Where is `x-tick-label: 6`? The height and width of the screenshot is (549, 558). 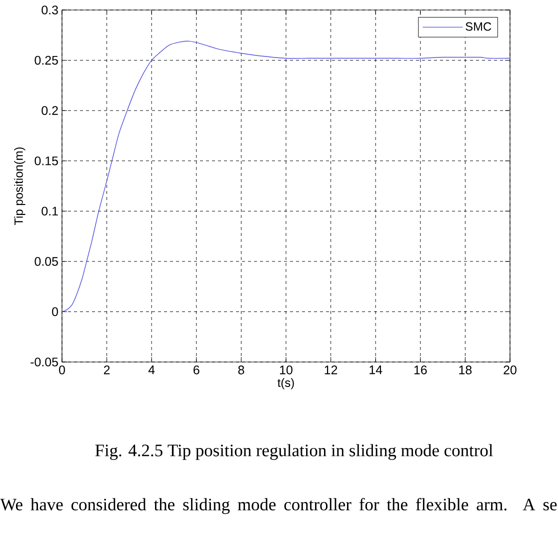
x-tick-label: 6 is located at coordinates (197, 370).